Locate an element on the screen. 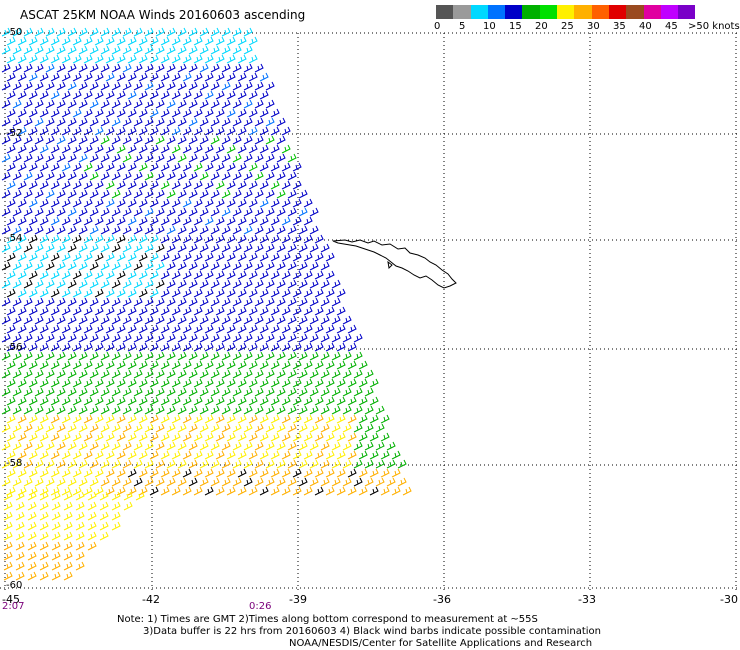 The width and height of the screenshot is (740, 650). colorbar-swatch is located at coordinates (635, 12).